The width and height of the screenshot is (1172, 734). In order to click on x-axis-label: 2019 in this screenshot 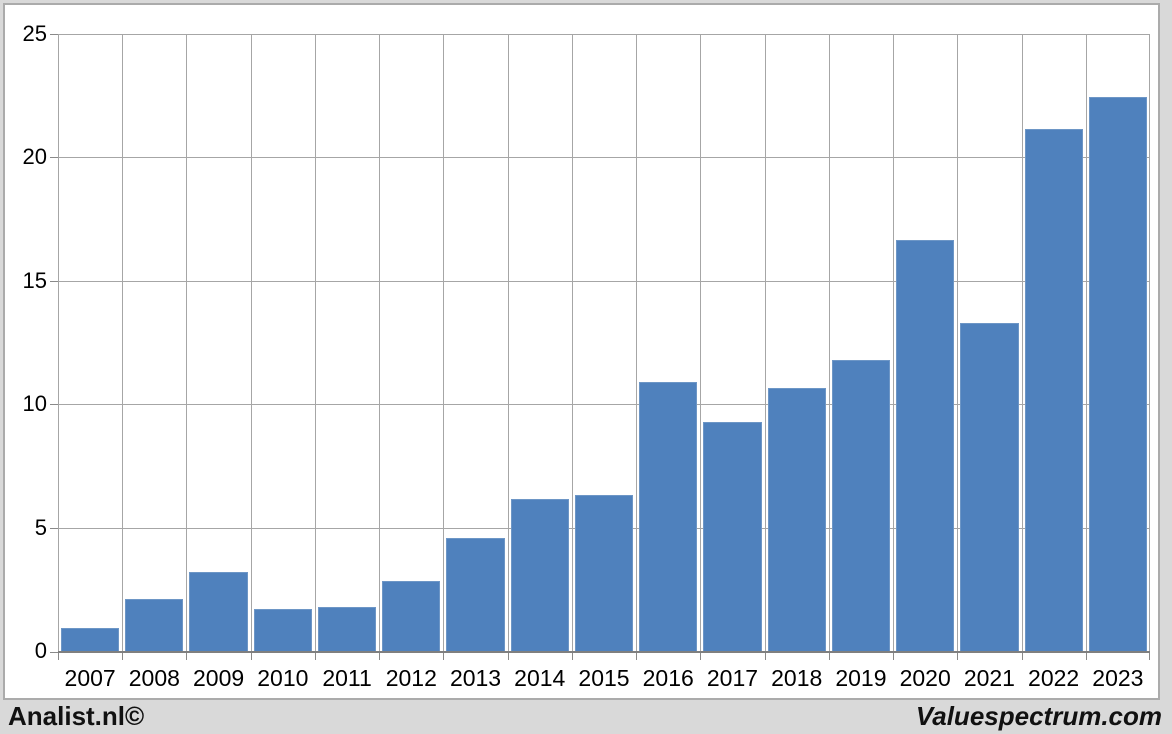, I will do `click(861, 678)`.